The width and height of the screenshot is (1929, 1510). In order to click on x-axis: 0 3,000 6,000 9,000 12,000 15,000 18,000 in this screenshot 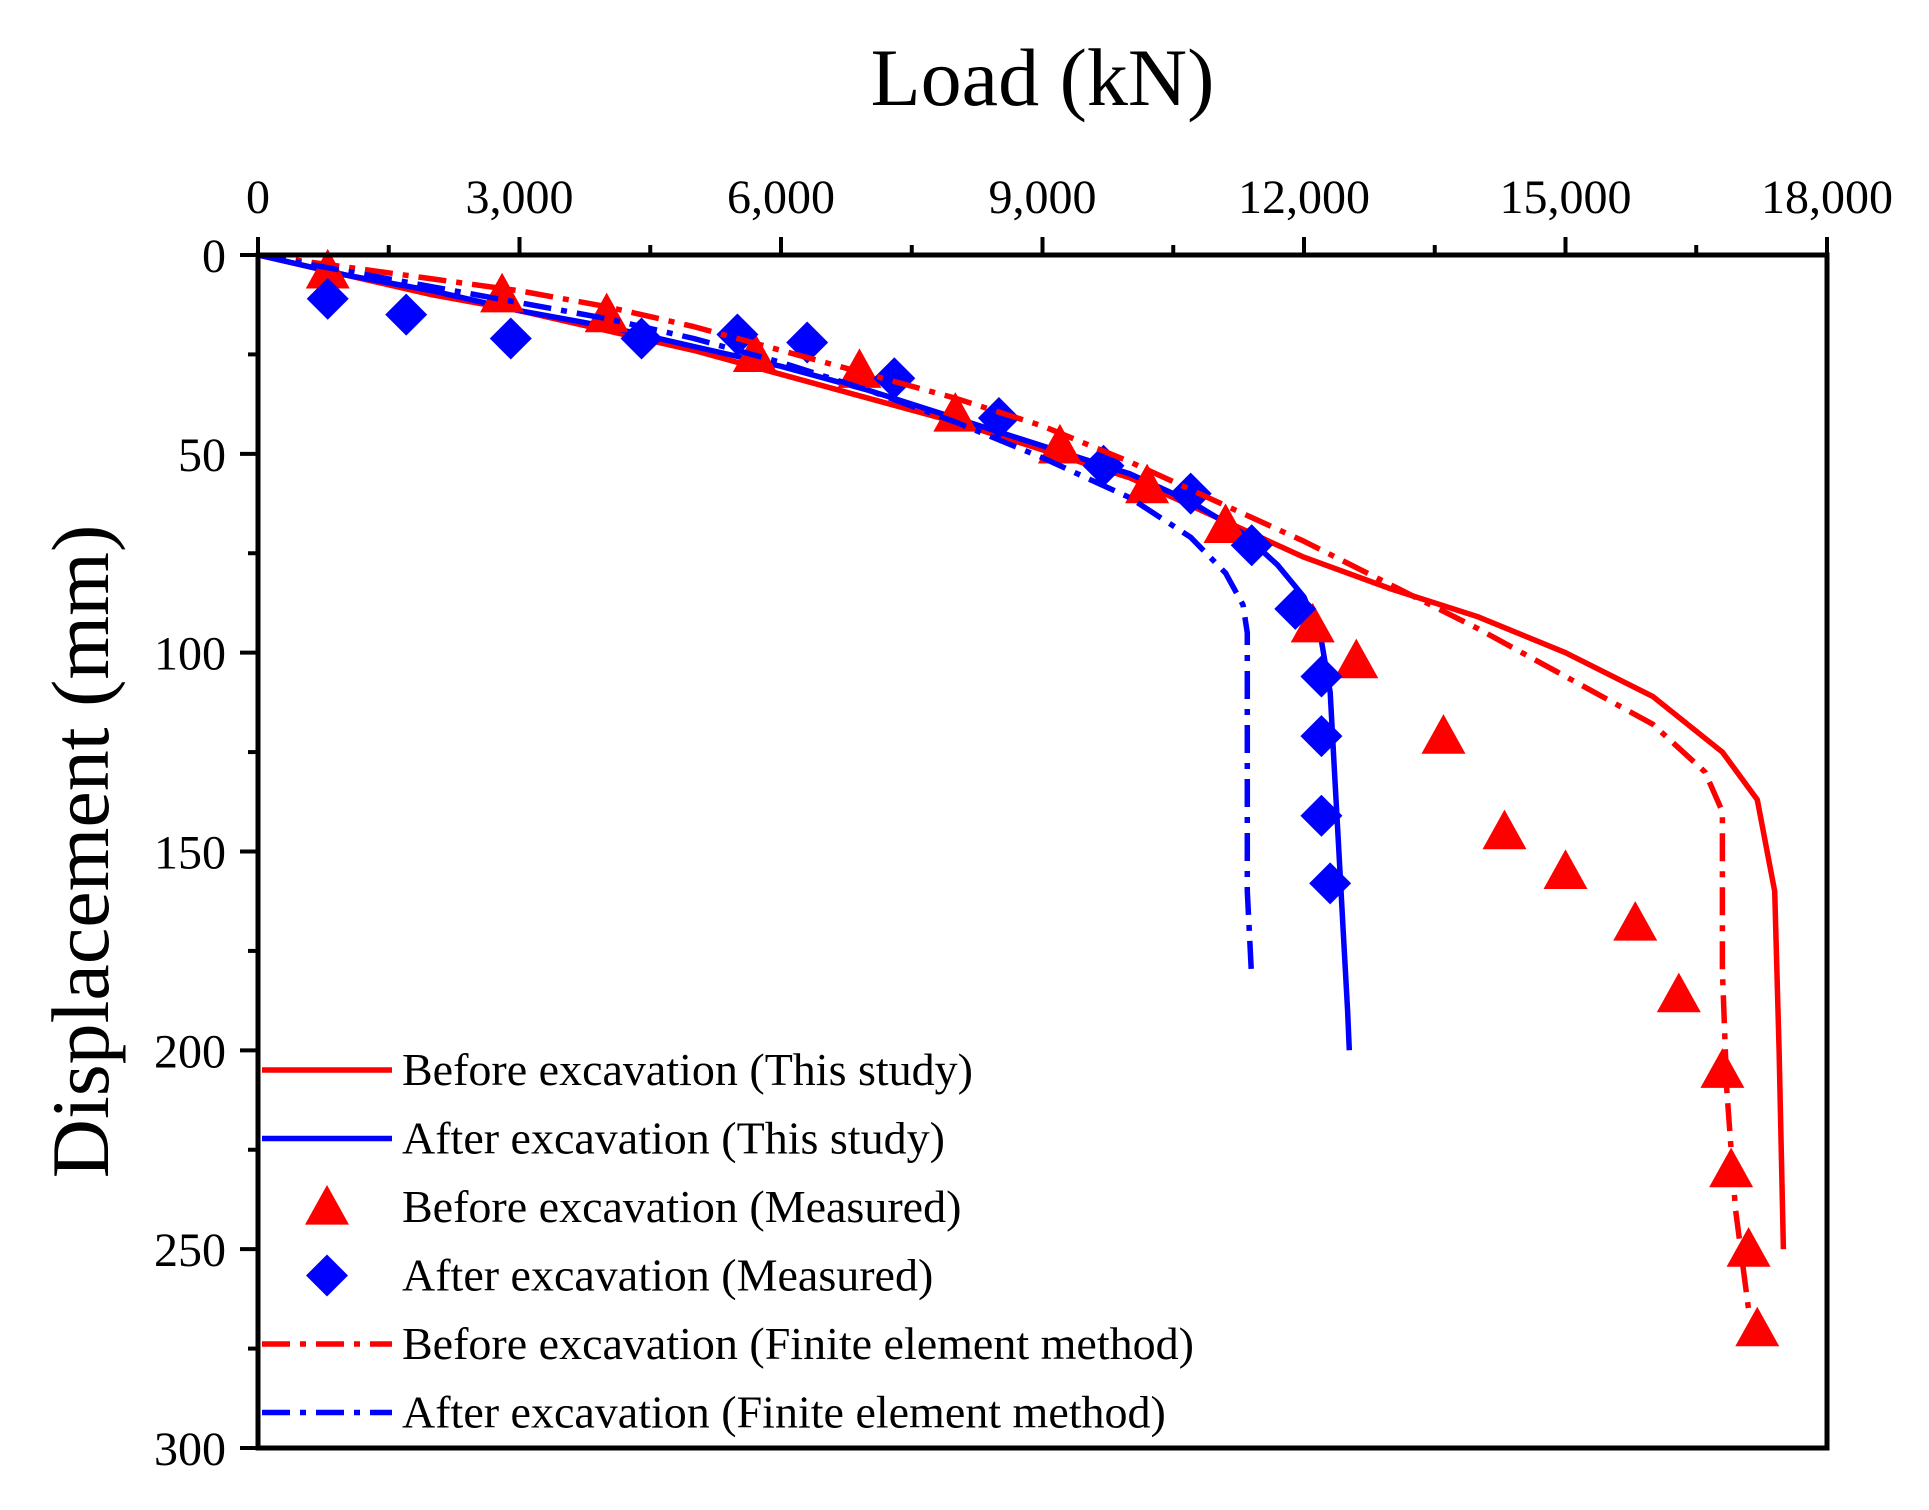, I will do `click(1069, 213)`.